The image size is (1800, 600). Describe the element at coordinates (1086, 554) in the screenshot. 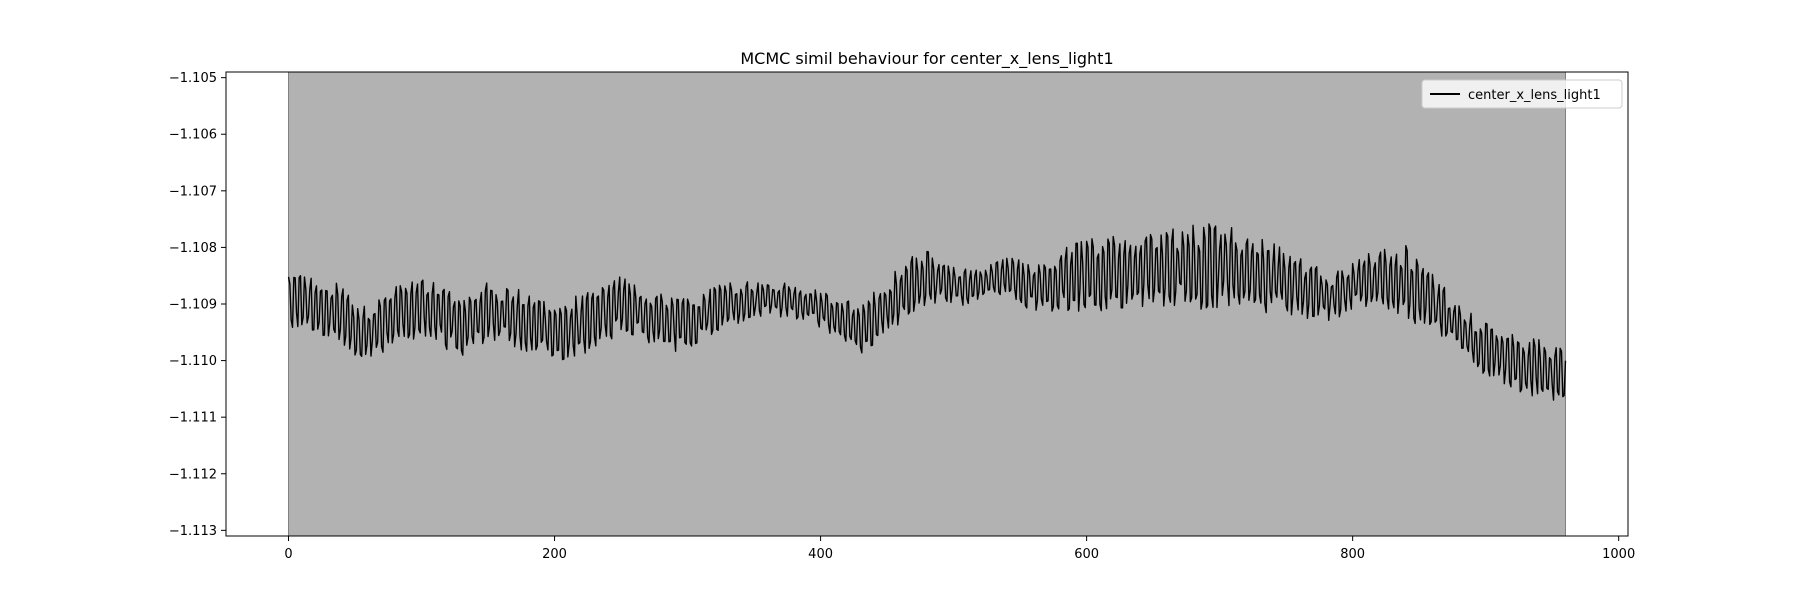

I see `x-tick-label: 600` at that location.